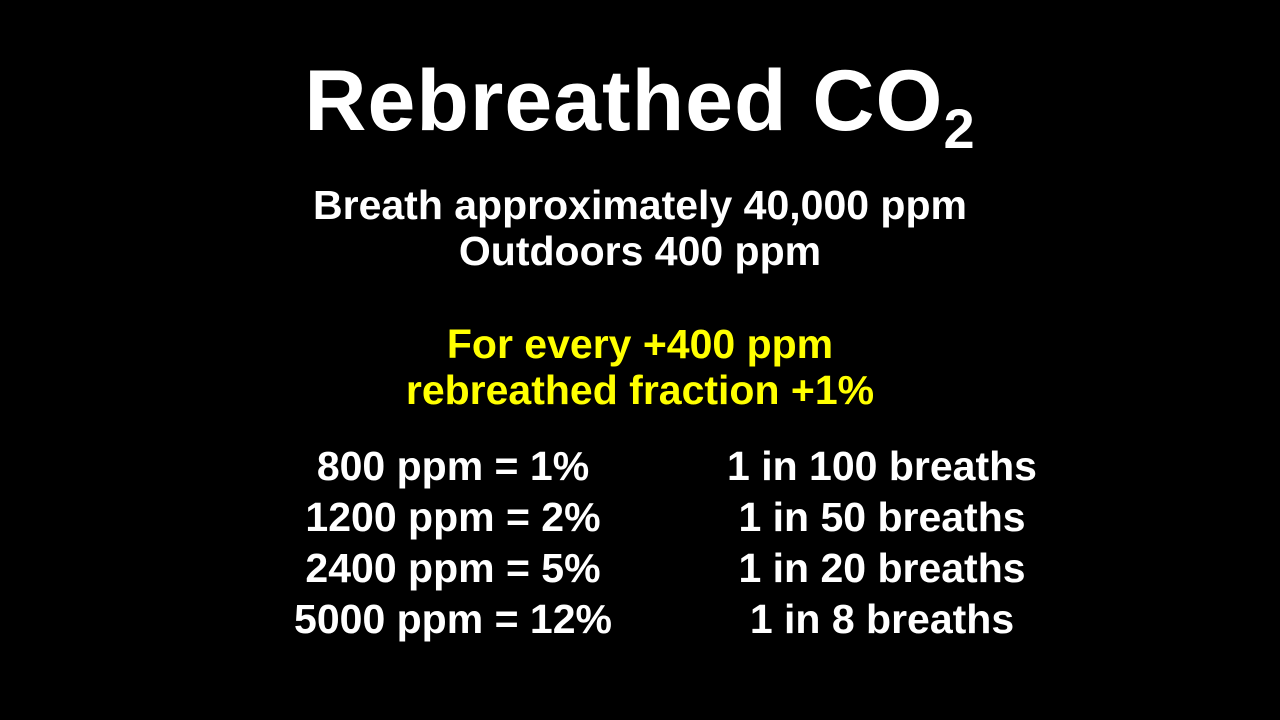 Image resolution: width=1280 pixels, height=720 pixels. I want to click on highlight-line-1: For every +400 ppm, so click(640, 344).